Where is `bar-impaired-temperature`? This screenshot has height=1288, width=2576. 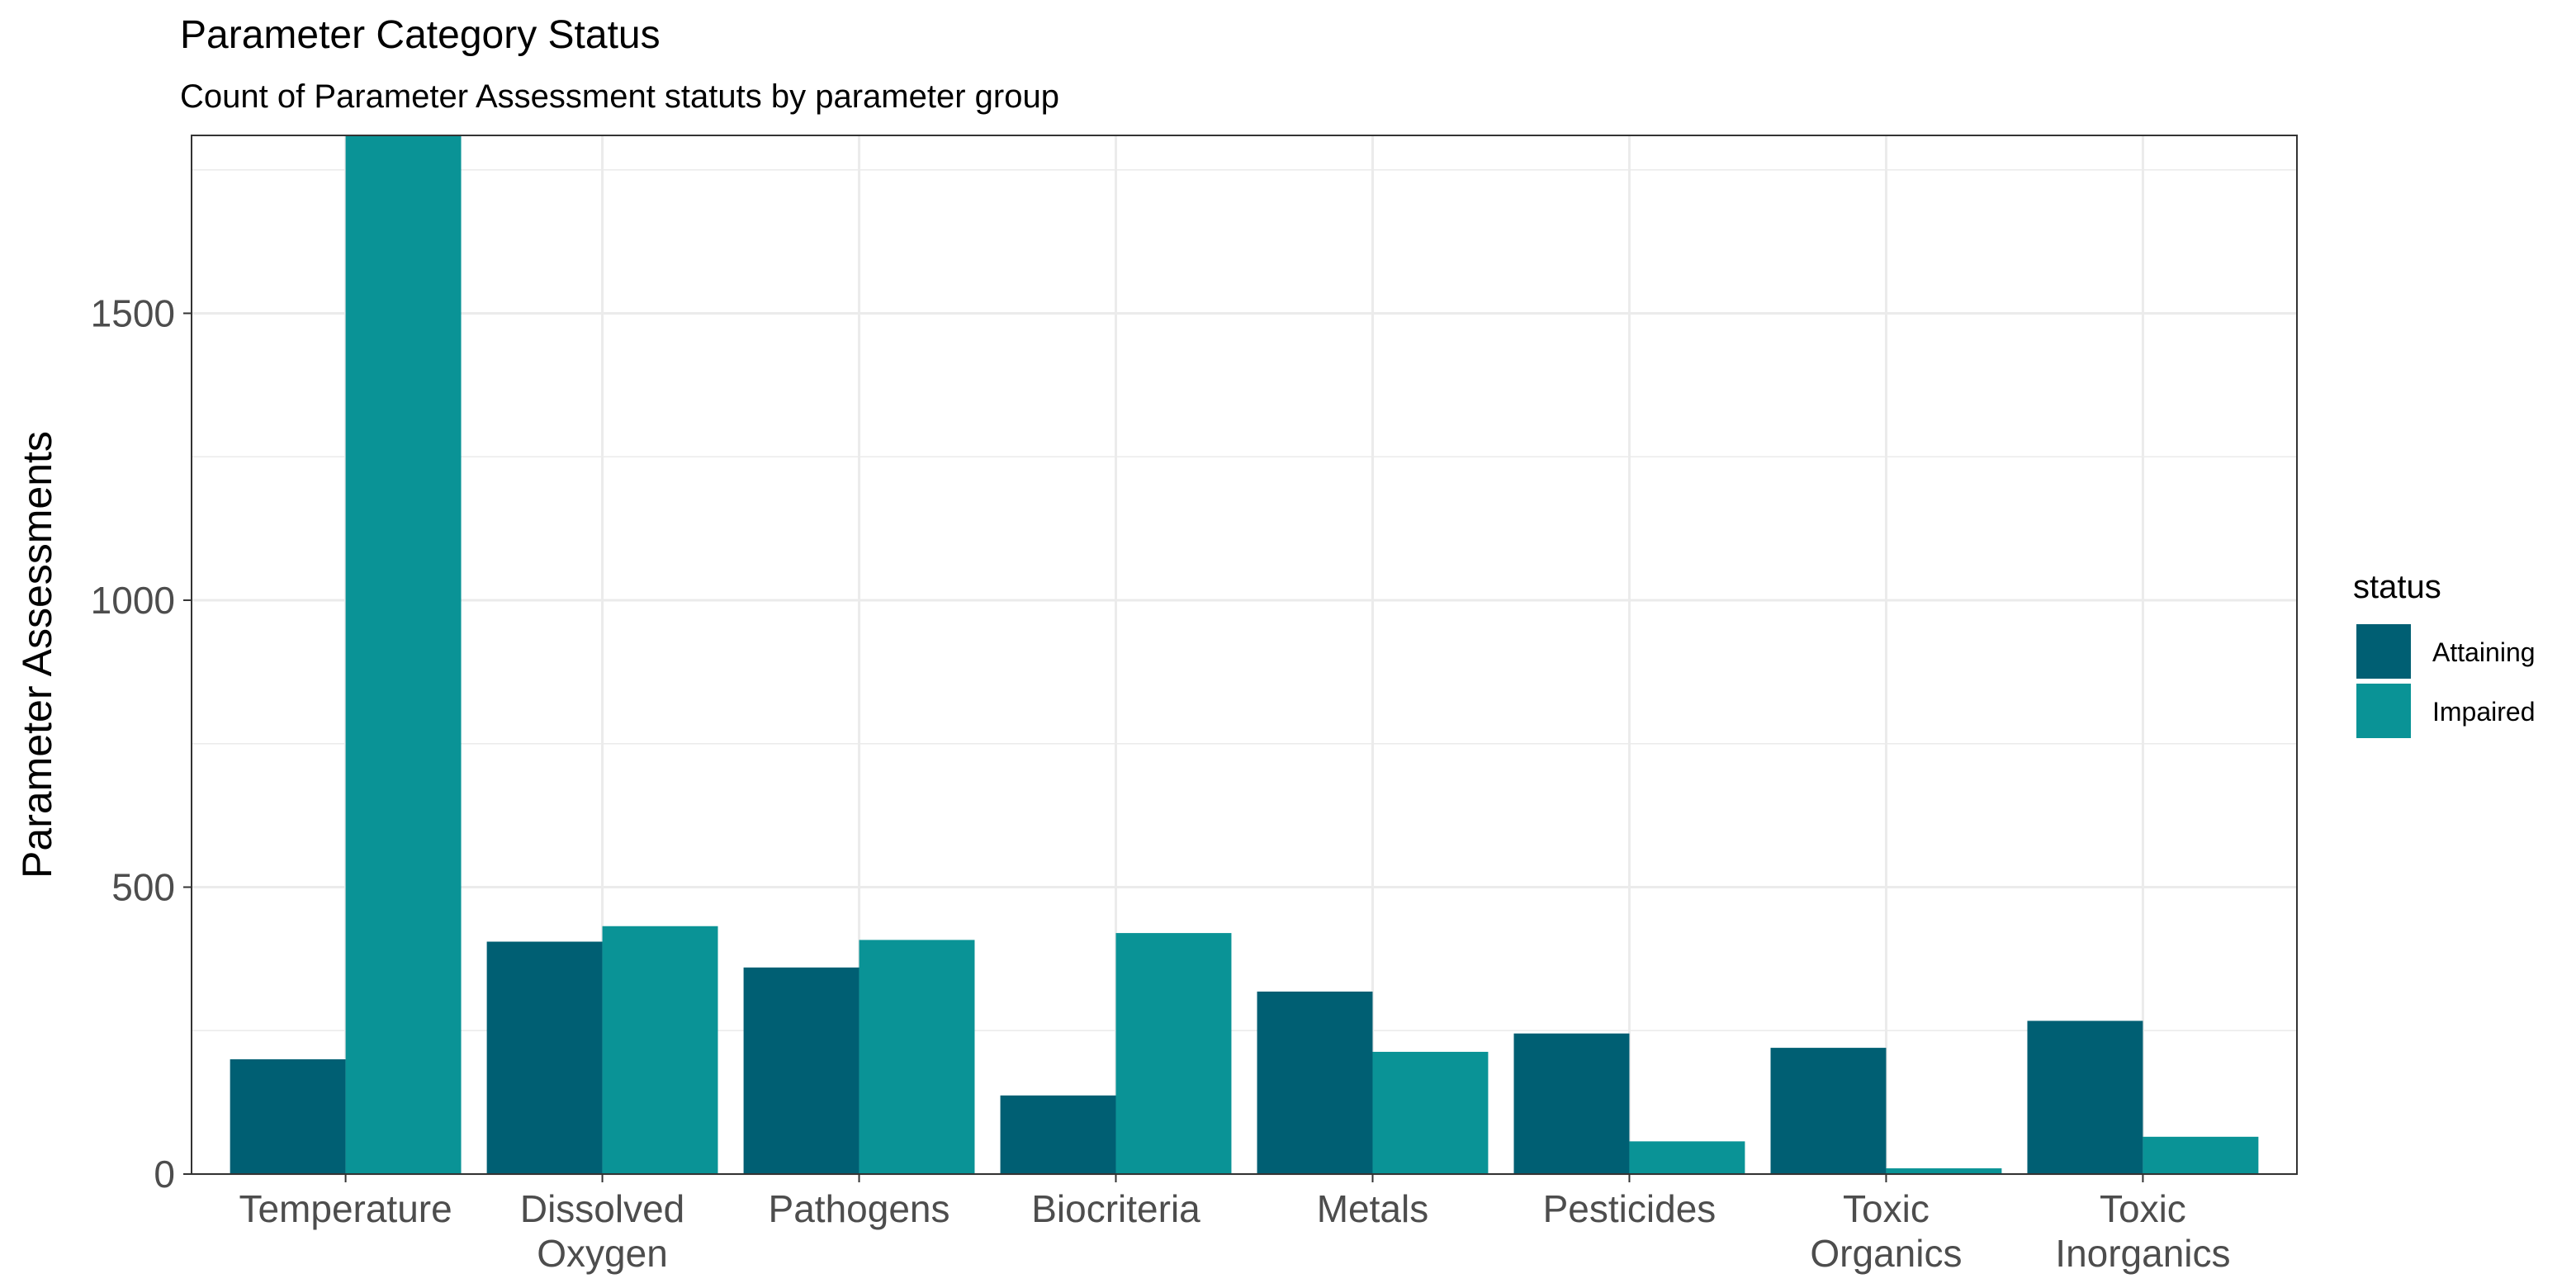 bar-impaired-temperature is located at coordinates (403, 654).